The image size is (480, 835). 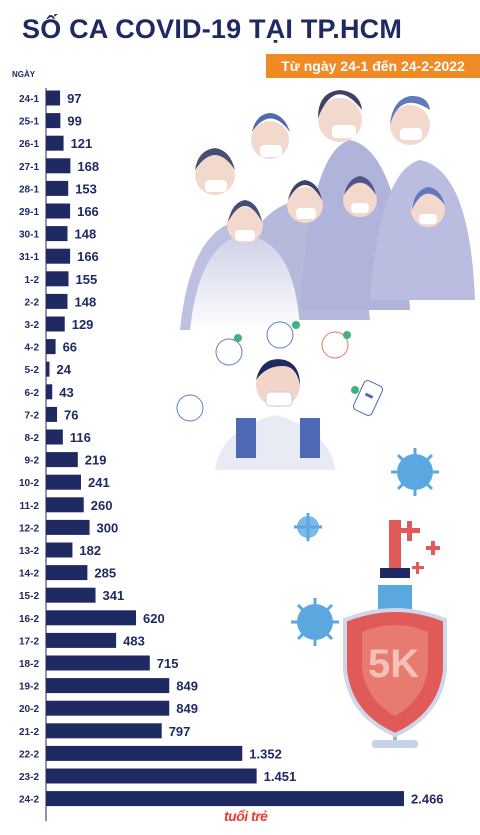 I want to click on value-label: 797, so click(x=180, y=731).